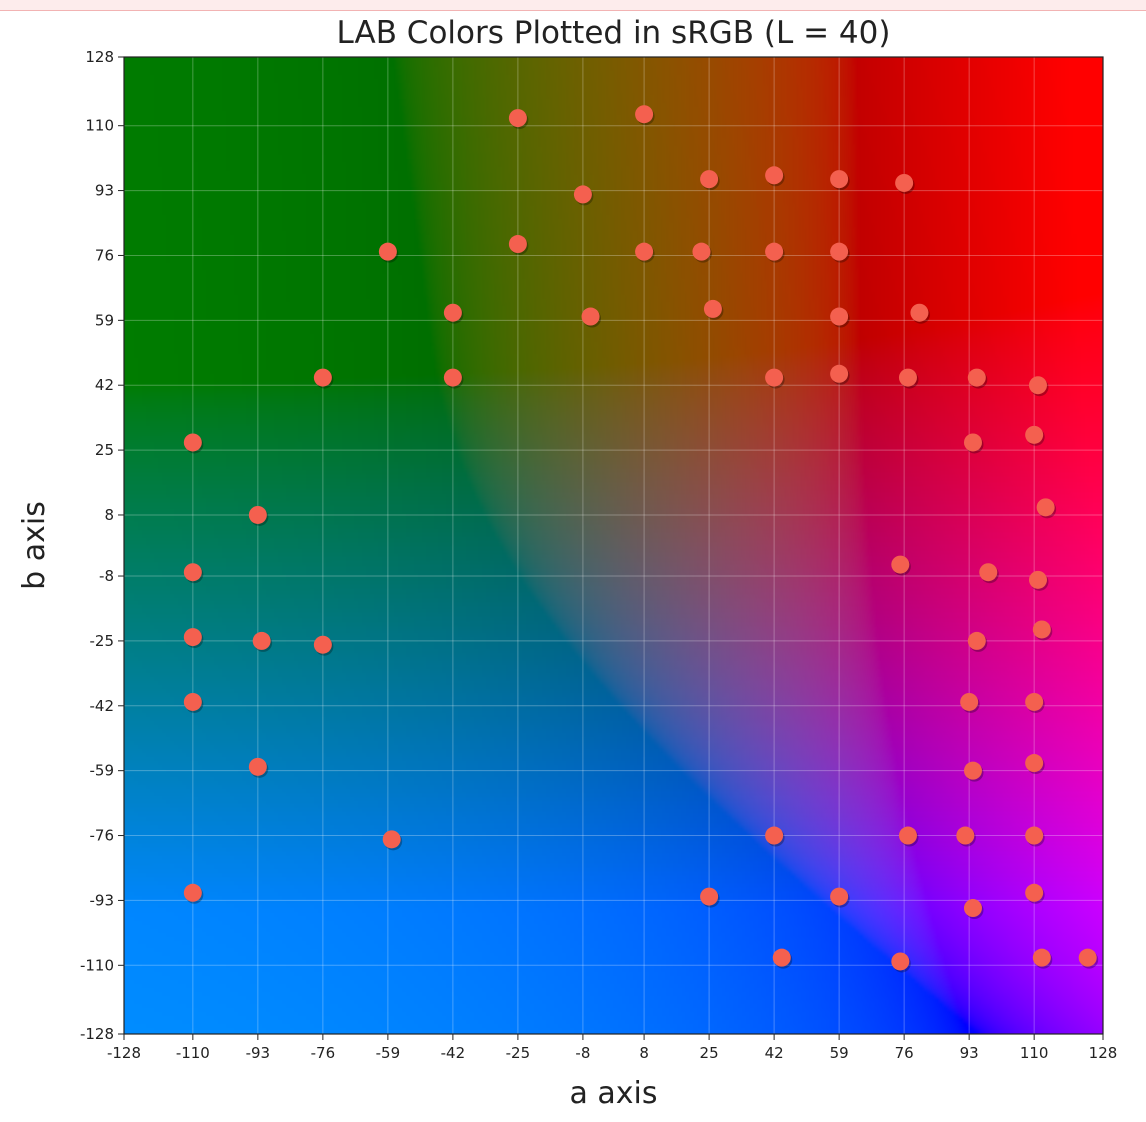 Image resolution: width=1146 pixels, height=1122 pixels. What do you see at coordinates (323, 1053) in the screenshot?
I see `x-tick-label: -76` at bounding box center [323, 1053].